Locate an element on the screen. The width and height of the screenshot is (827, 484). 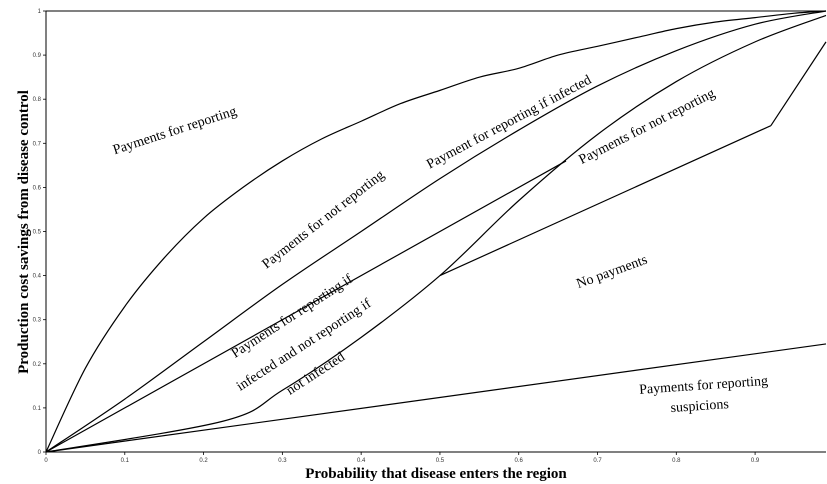
x-tick-label: 0.9 is located at coordinates (755, 461).